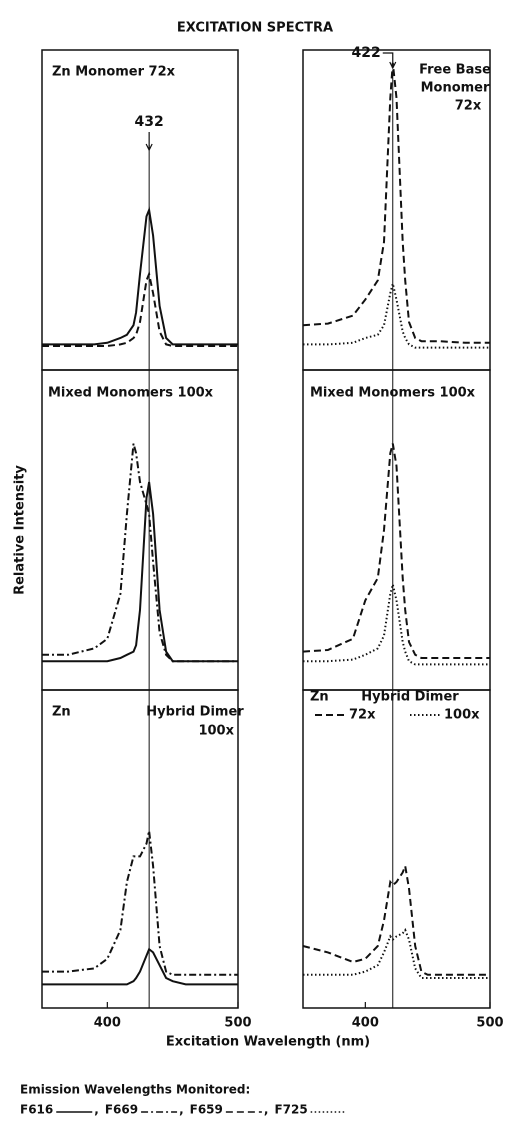 The width and height of the screenshot is (511, 1122). What do you see at coordinates (36, 1110) in the screenshot?
I see `legend-label: F616` at bounding box center [36, 1110].